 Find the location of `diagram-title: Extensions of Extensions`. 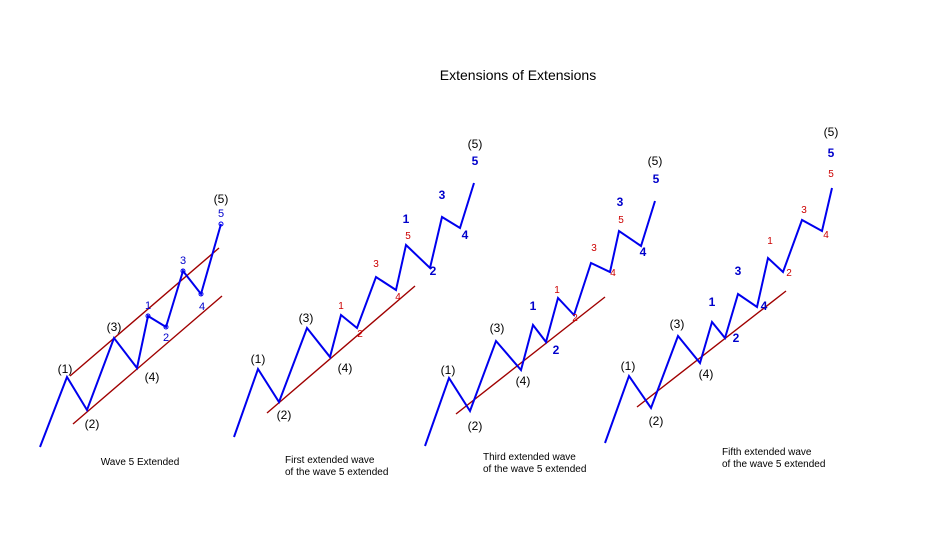

diagram-title: Extensions of Extensions is located at coordinates (518, 75).